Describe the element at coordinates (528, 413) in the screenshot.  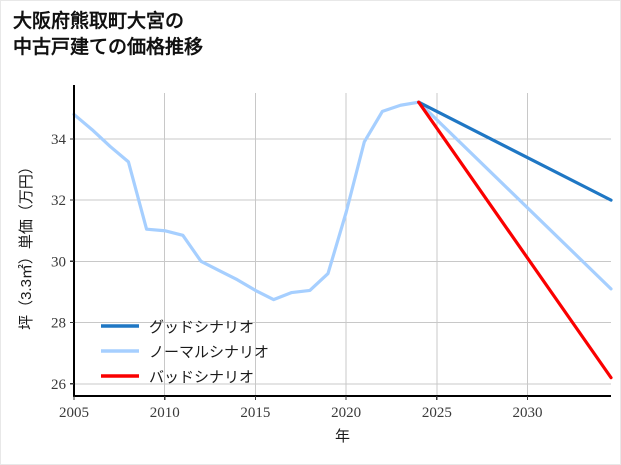
I see `x-tick-label: 2030` at that location.